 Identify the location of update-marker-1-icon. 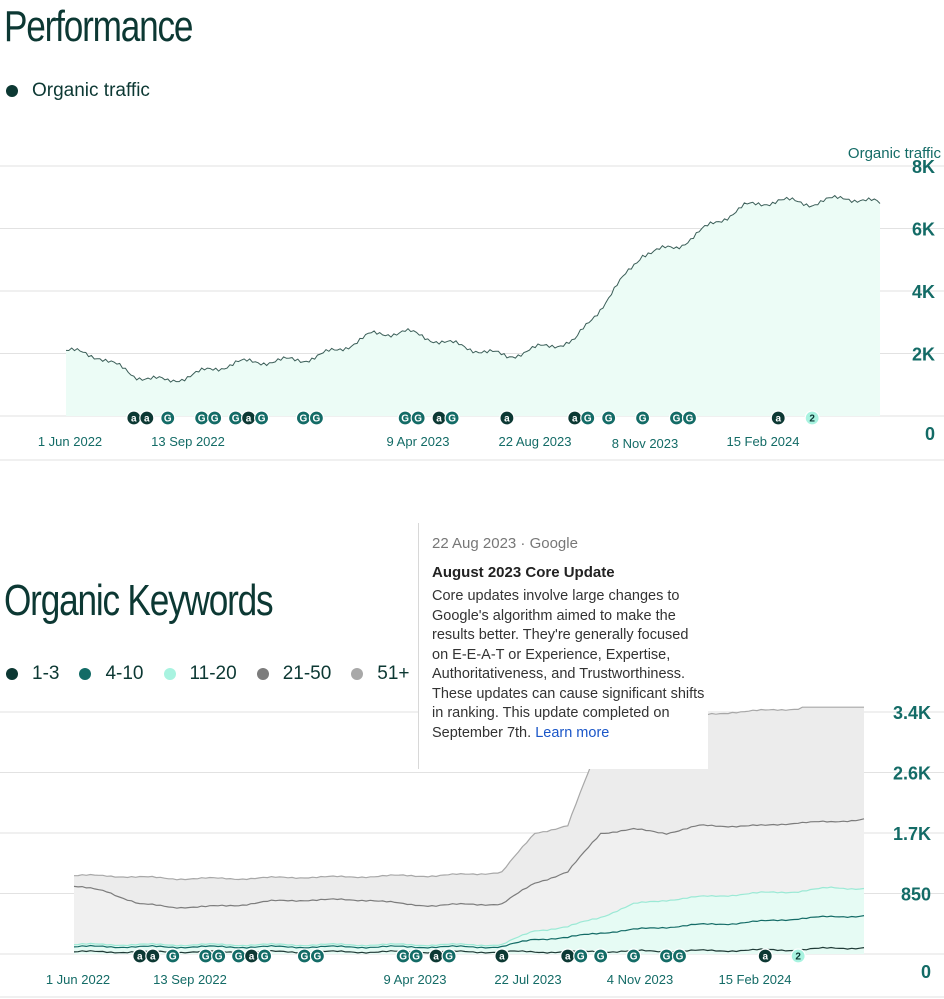
(153, 956).